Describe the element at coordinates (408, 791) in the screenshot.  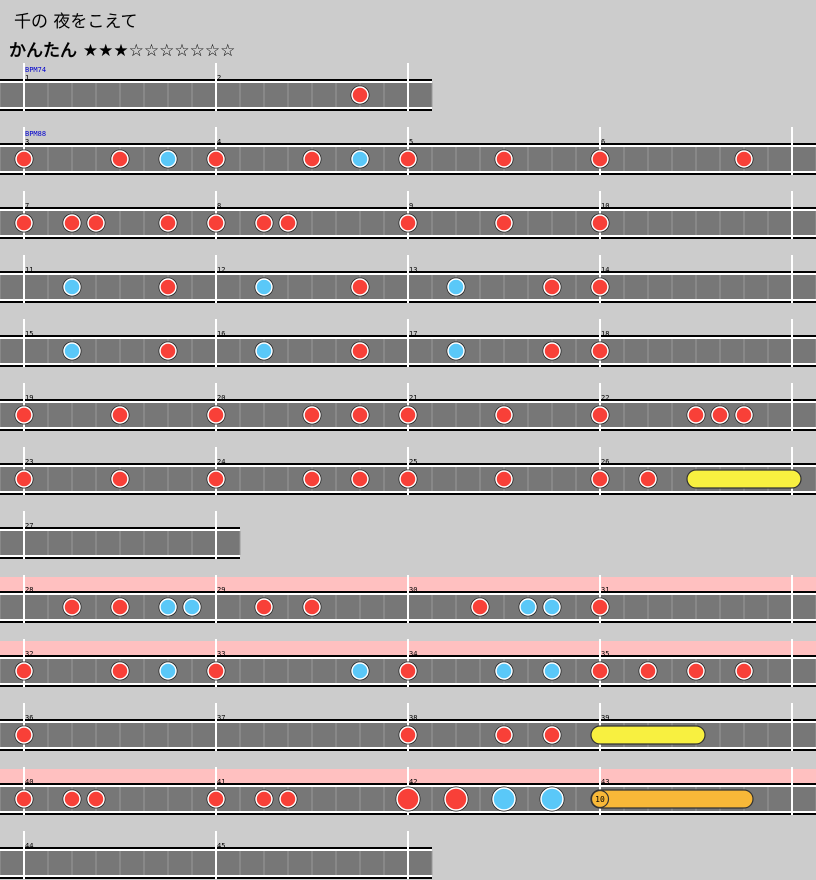
I see `score-row: 40 41 42 43 10` at that location.